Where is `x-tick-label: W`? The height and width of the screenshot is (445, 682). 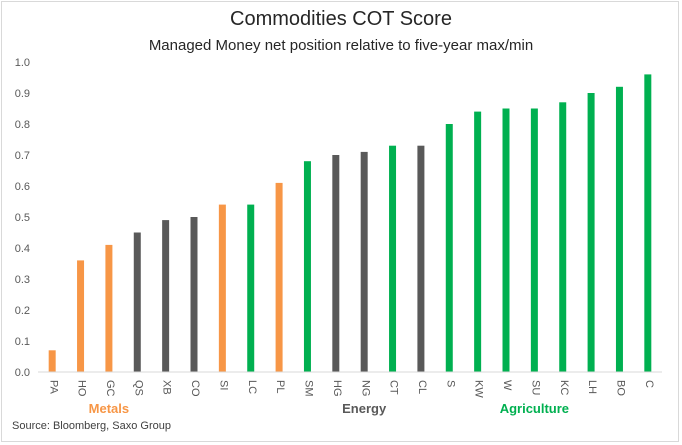
x-tick-label: W is located at coordinates (507, 385).